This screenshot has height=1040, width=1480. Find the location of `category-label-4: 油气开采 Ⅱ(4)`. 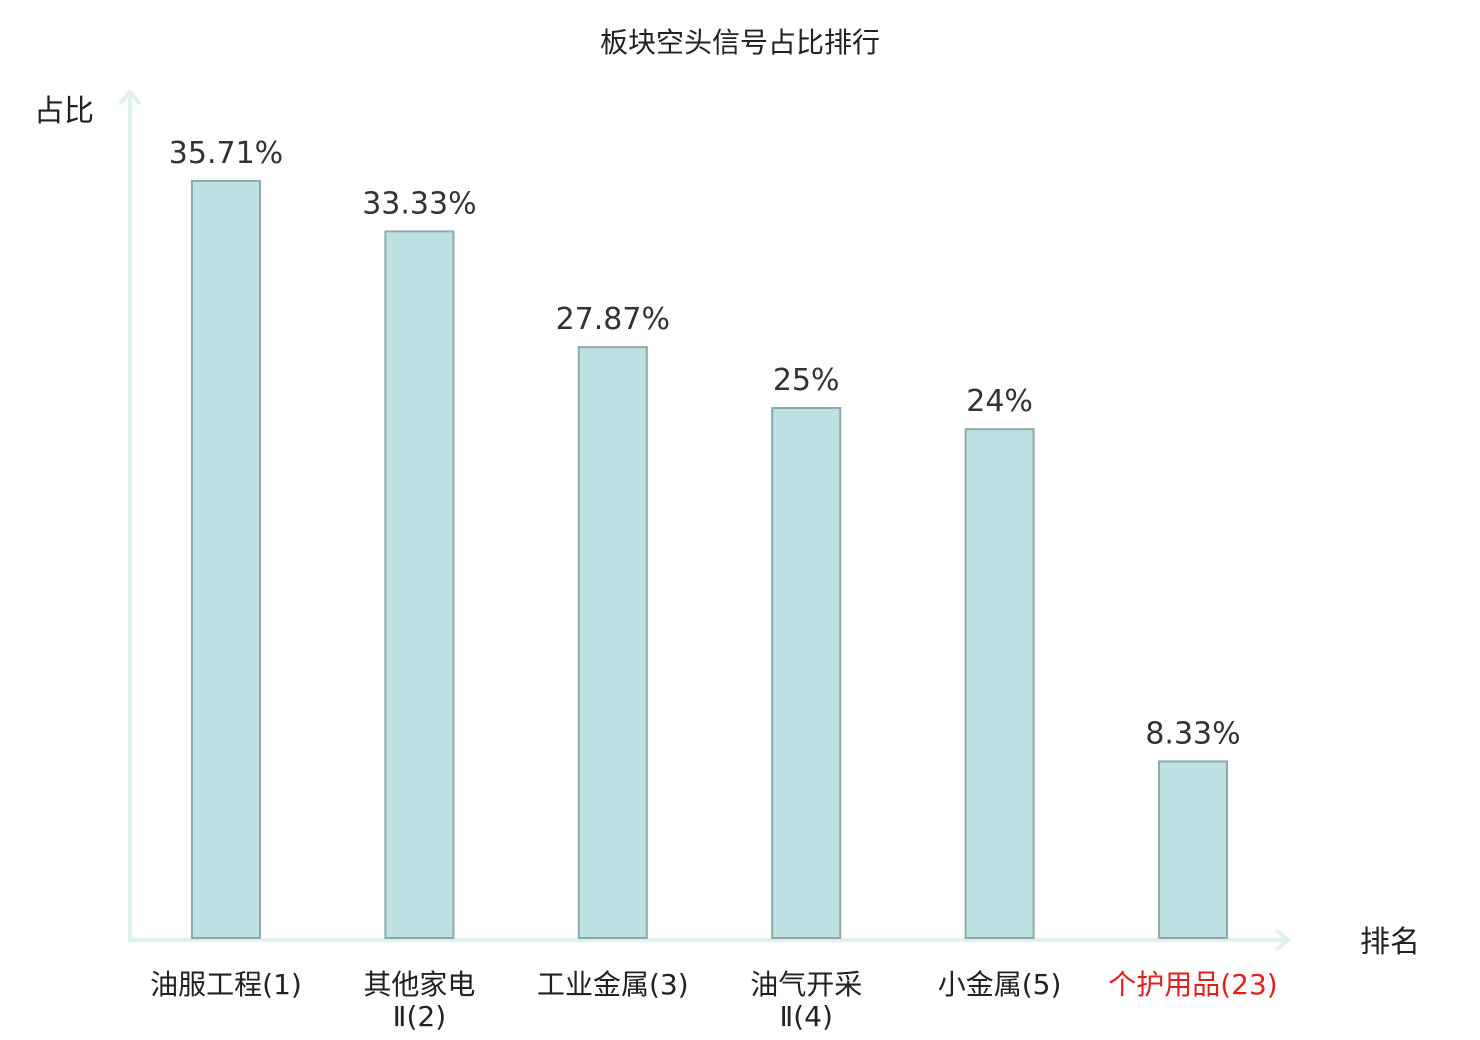

category-label-4: 油气开采 Ⅱ(4) is located at coordinates (806, 1000).